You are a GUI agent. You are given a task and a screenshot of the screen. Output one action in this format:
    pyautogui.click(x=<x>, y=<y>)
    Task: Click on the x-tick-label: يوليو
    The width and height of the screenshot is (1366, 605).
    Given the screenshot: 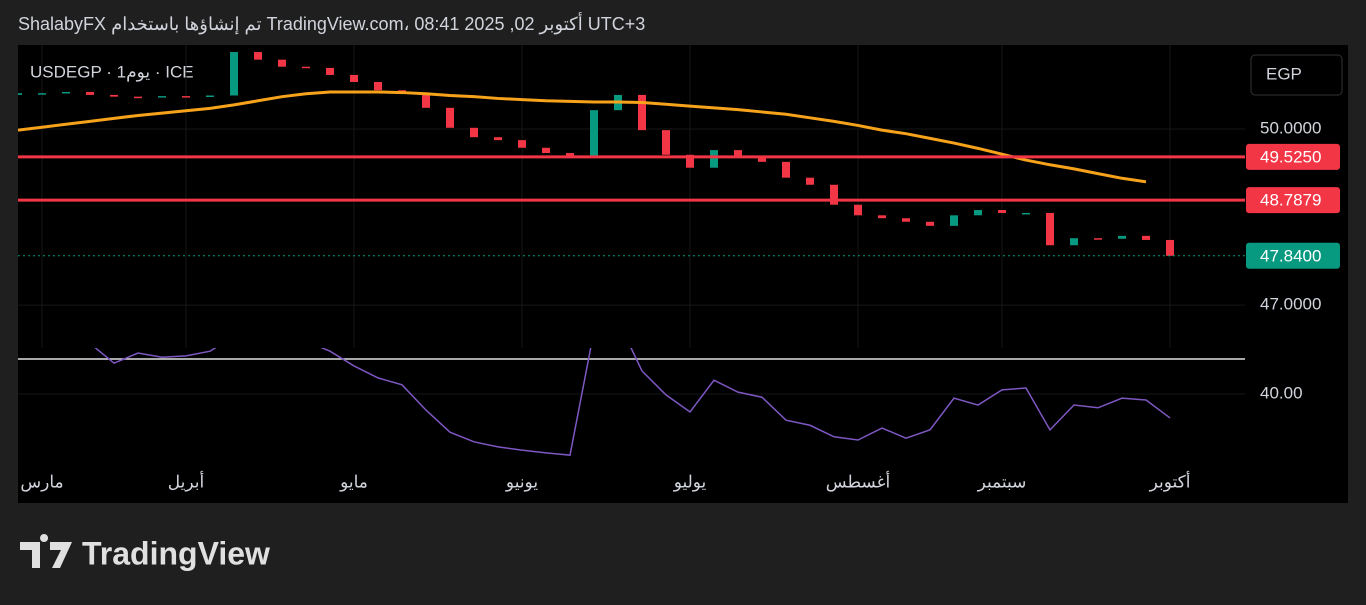 What is the action you would take?
    pyautogui.click(x=690, y=482)
    